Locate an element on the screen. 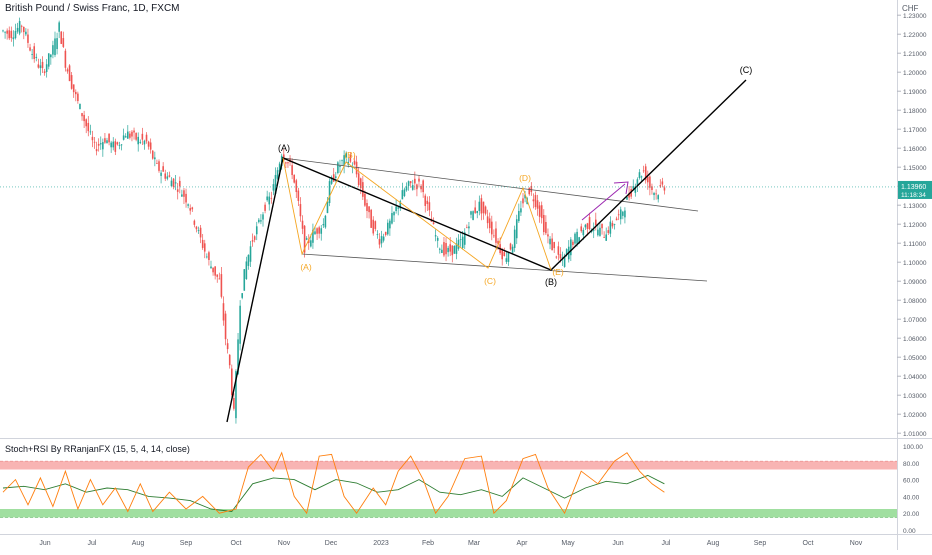 Image resolution: width=932 pixels, height=555 pixels. price-tick-label: 1.02000 is located at coordinates (915, 415).